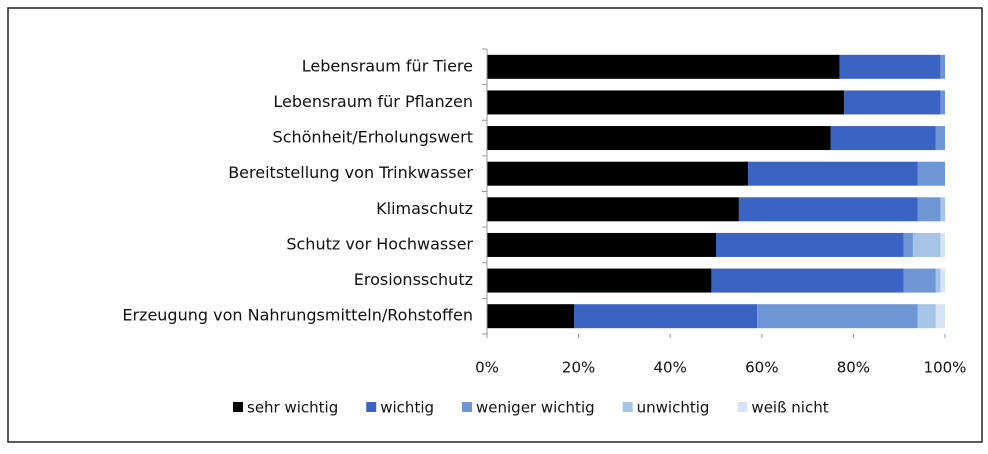 The height and width of the screenshot is (454, 988). What do you see at coordinates (292, 408) in the screenshot?
I see `legend-label: sehr wichtig` at bounding box center [292, 408].